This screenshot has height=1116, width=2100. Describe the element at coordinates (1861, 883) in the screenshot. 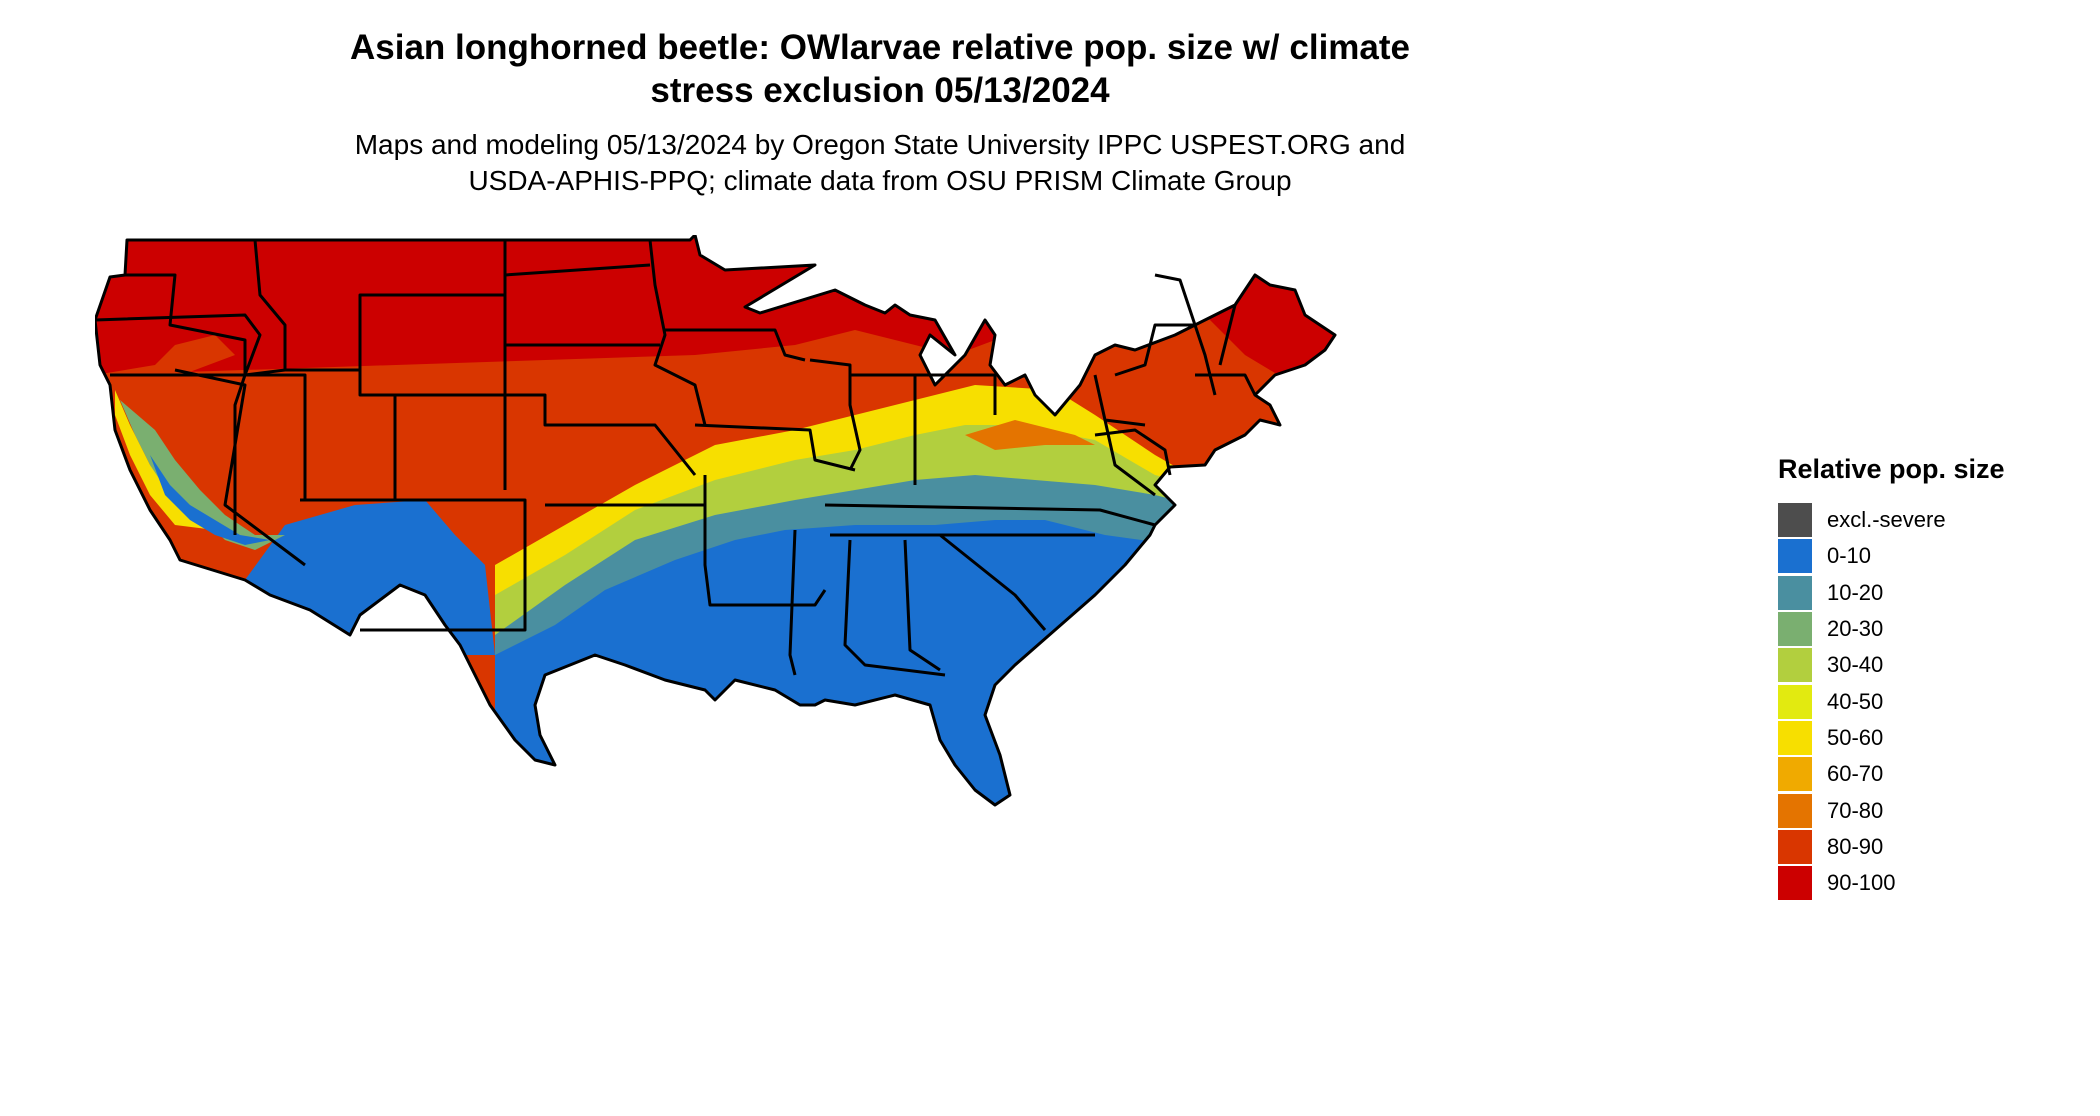

I see `legend-label: 90-100` at that location.